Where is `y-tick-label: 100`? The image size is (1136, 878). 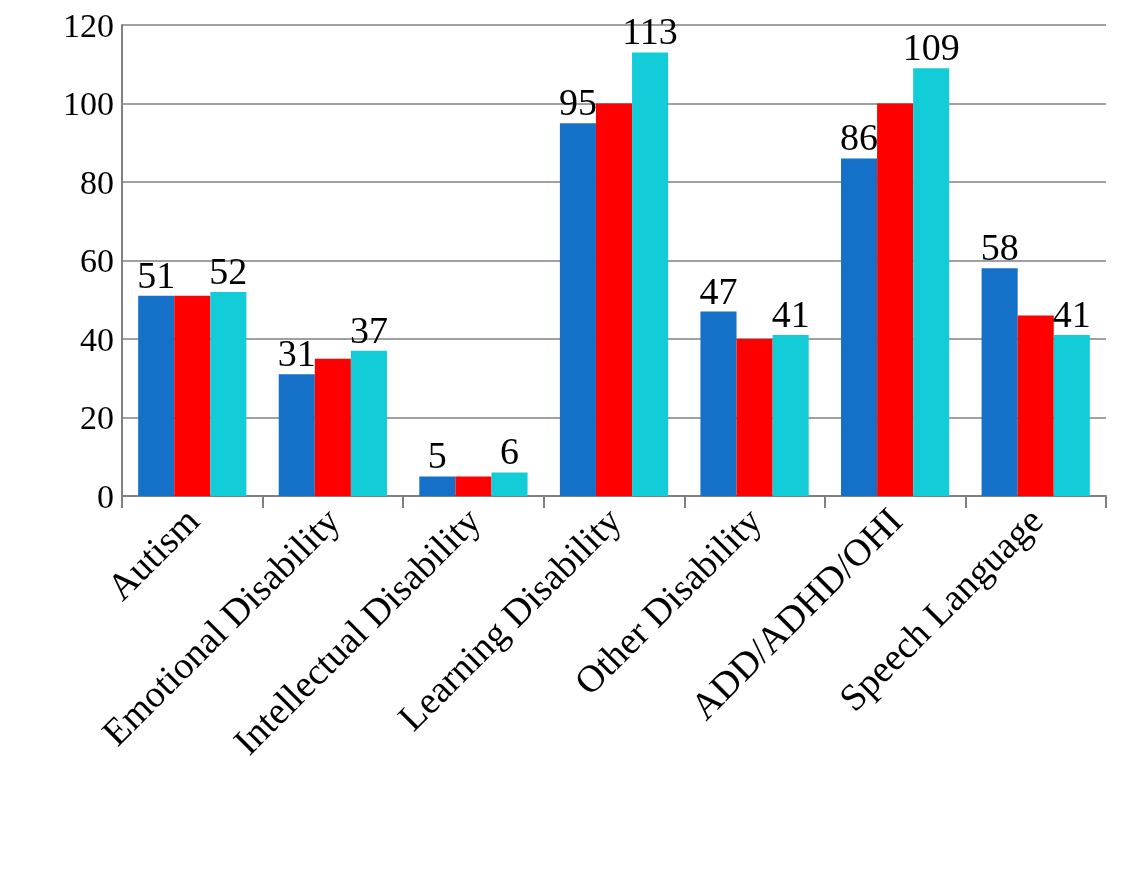
y-tick-label: 100 is located at coordinates (88, 103).